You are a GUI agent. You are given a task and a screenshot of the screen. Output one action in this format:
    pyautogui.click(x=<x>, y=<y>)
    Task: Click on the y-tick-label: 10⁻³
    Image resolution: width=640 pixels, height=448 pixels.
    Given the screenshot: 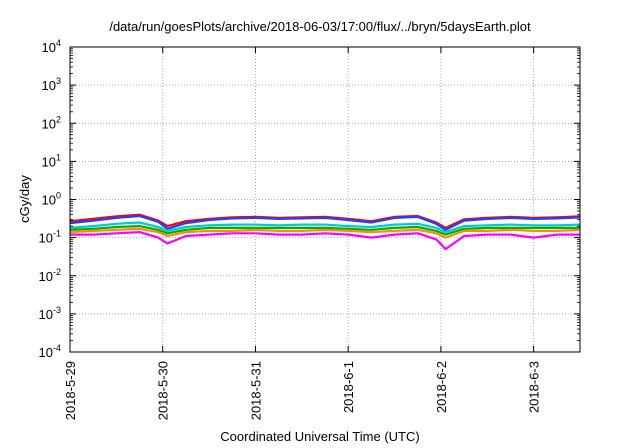 What is the action you would take?
    pyautogui.click(x=50, y=313)
    